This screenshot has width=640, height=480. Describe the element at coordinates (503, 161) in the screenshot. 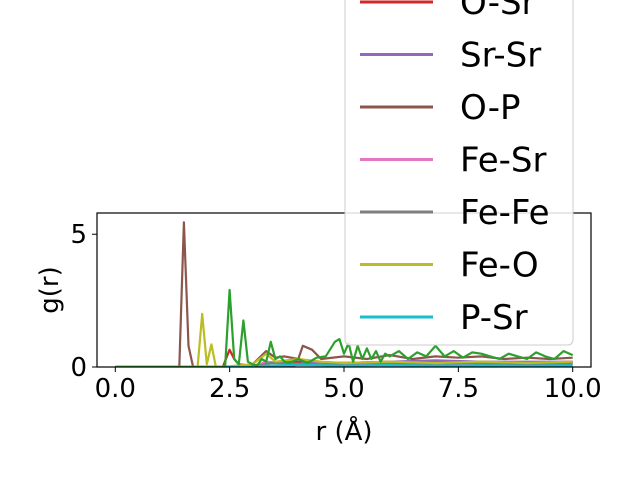

I see `legend-label: Fe-Sr` at that location.